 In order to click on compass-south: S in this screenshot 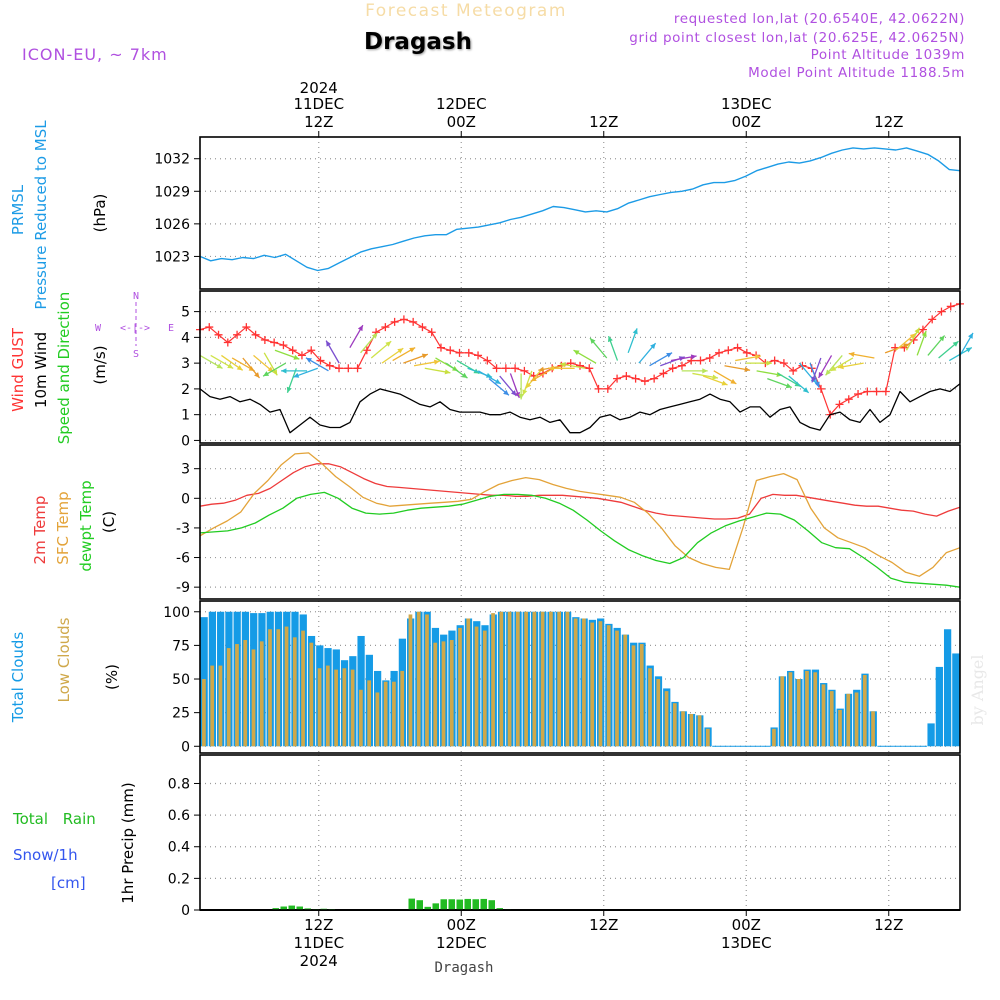, I will do `click(136, 354)`.